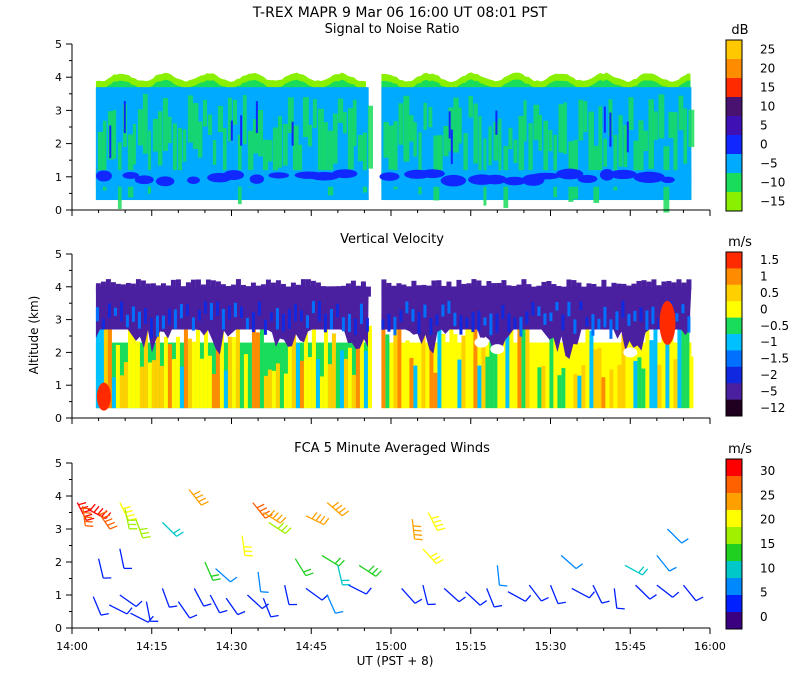  Describe the element at coordinates (58, 529) in the screenshot. I see `y-tick-label: 3` at that location.